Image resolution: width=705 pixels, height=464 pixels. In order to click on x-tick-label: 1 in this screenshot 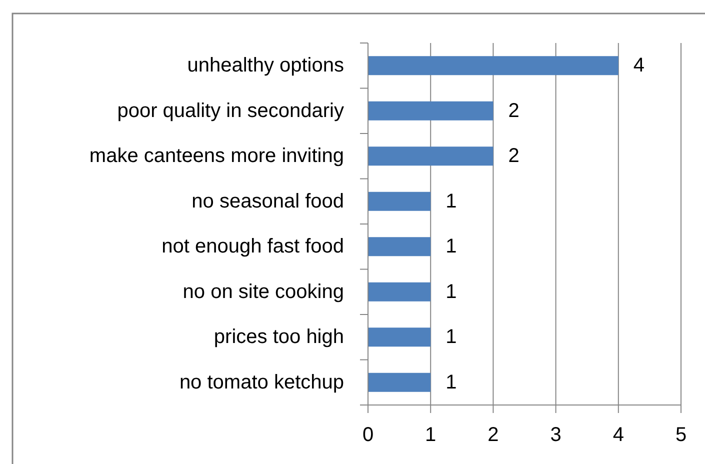, I will do `click(430, 435)`.